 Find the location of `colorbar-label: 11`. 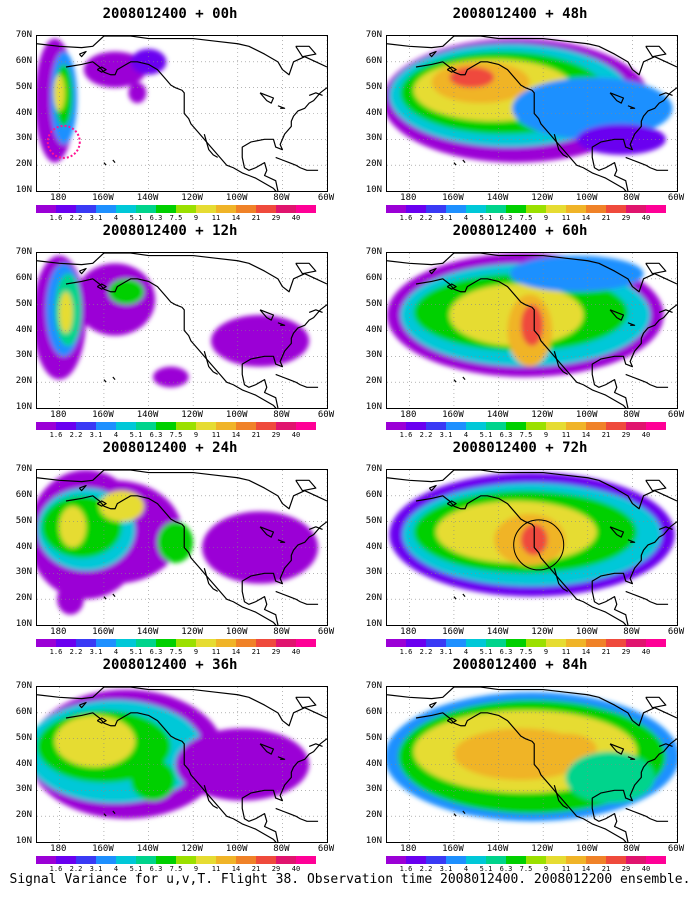

colorbar-label: 11 is located at coordinates (566, 869).